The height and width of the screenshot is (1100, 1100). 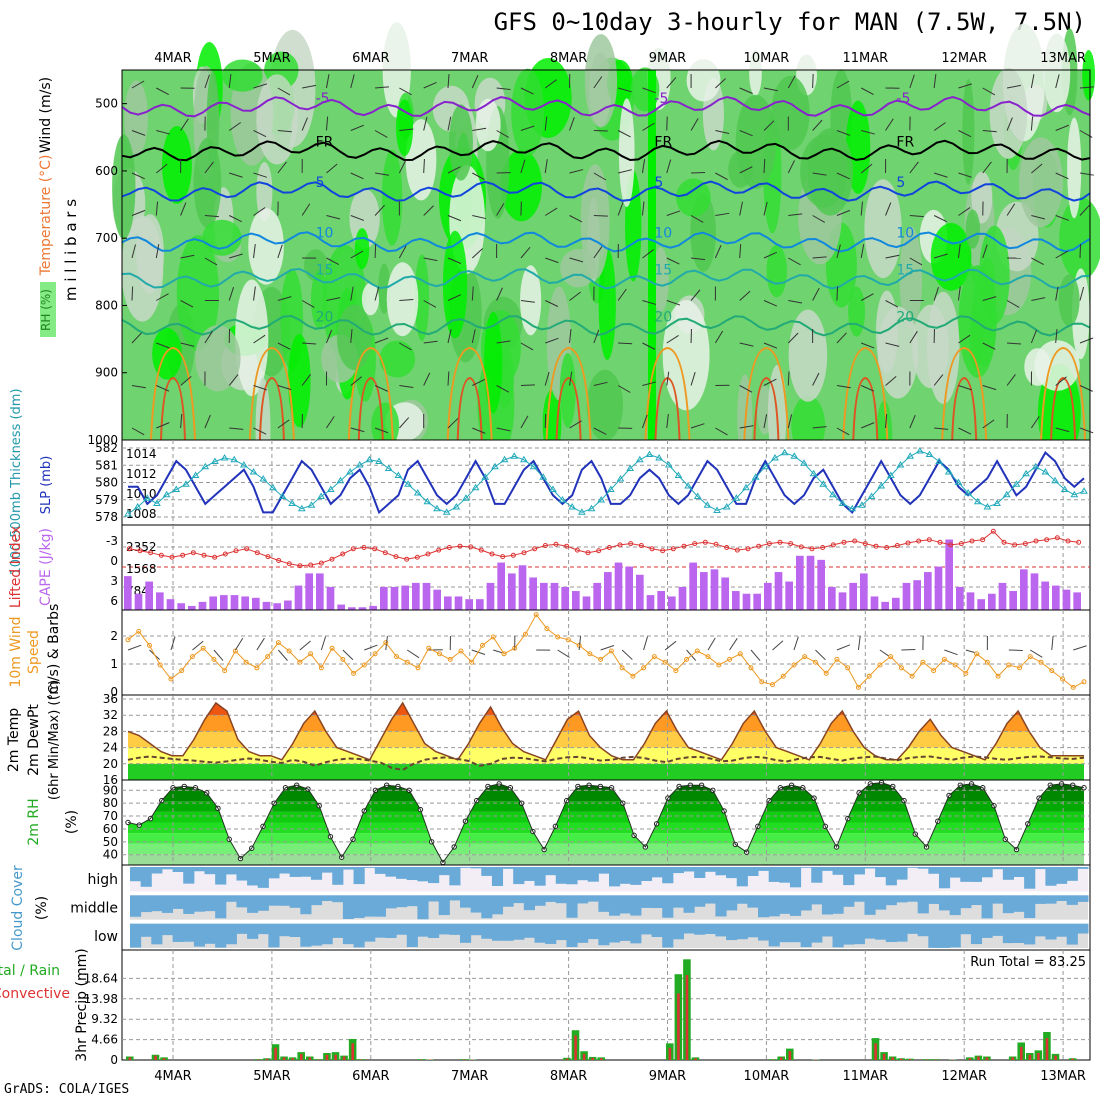 What do you see at coordinates (767, 1076) in the screenshot?
I see `date-label-bottom: 10MAR` at bounding box center [767, 1076].